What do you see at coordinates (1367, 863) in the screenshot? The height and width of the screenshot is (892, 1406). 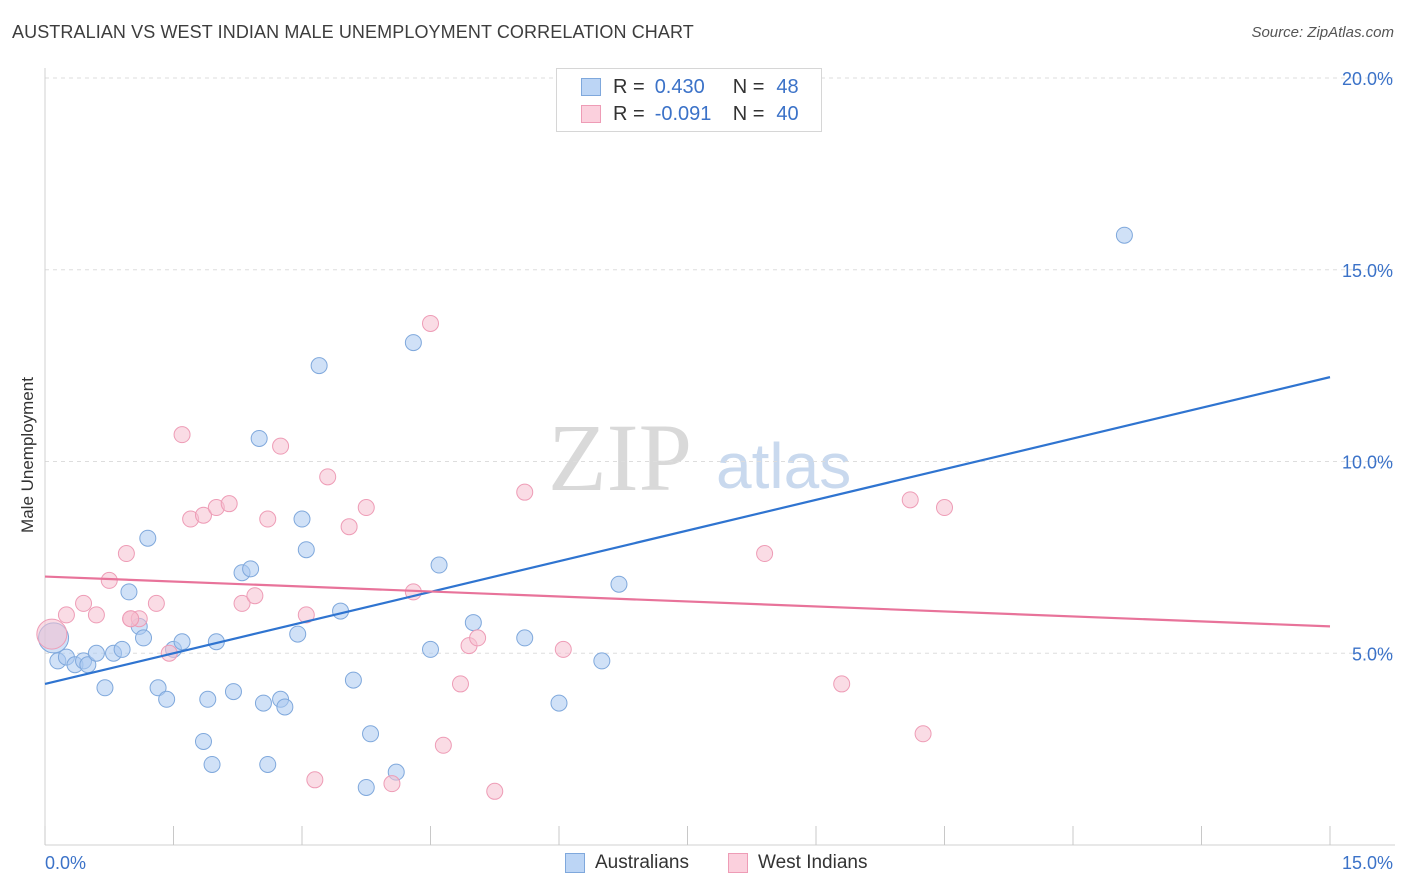 I see `x-tick-label: 15.0%` at bounding box center [1367, 863].